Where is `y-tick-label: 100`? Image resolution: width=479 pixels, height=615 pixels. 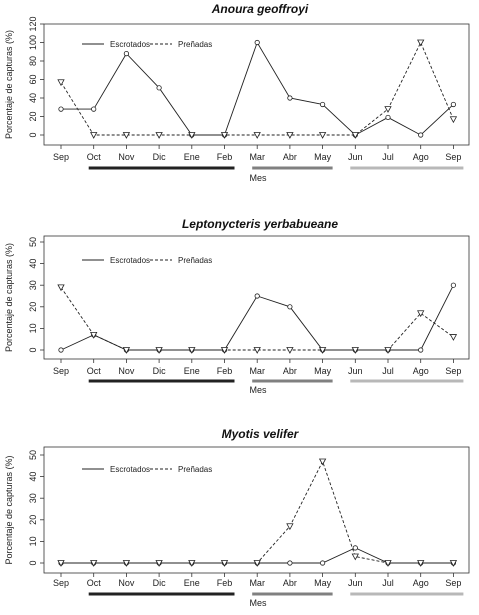 y-tick-label: 100 is located at coordinates (33, 42).